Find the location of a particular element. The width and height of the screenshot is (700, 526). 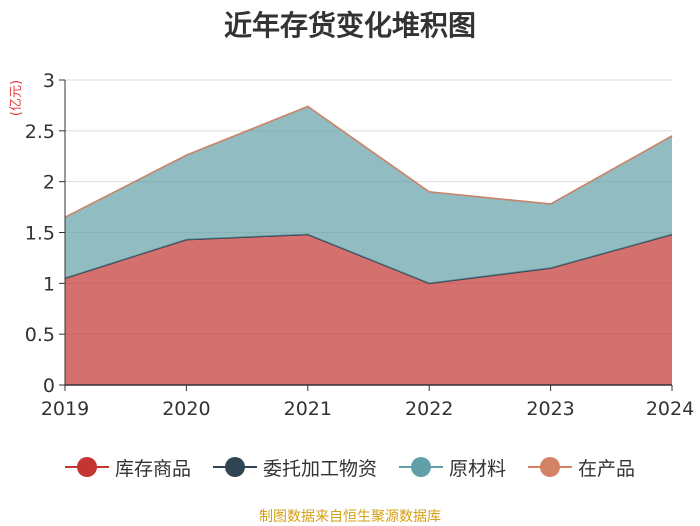

x-tick-label: 2020 is located at coordinates (186, 409).